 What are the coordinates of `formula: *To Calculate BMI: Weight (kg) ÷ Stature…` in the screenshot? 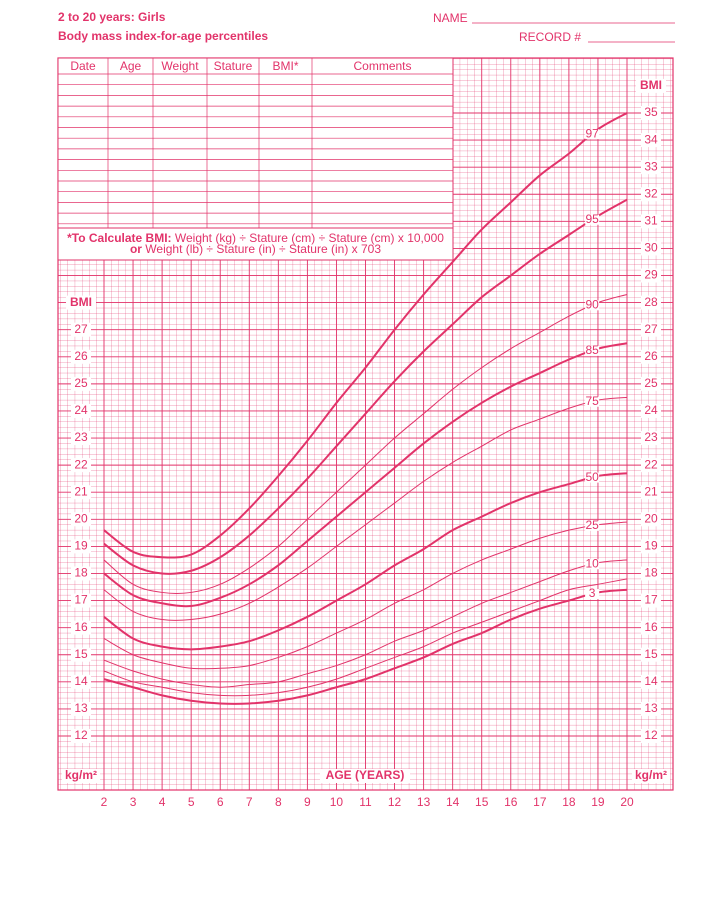 It's located at (255, 238).